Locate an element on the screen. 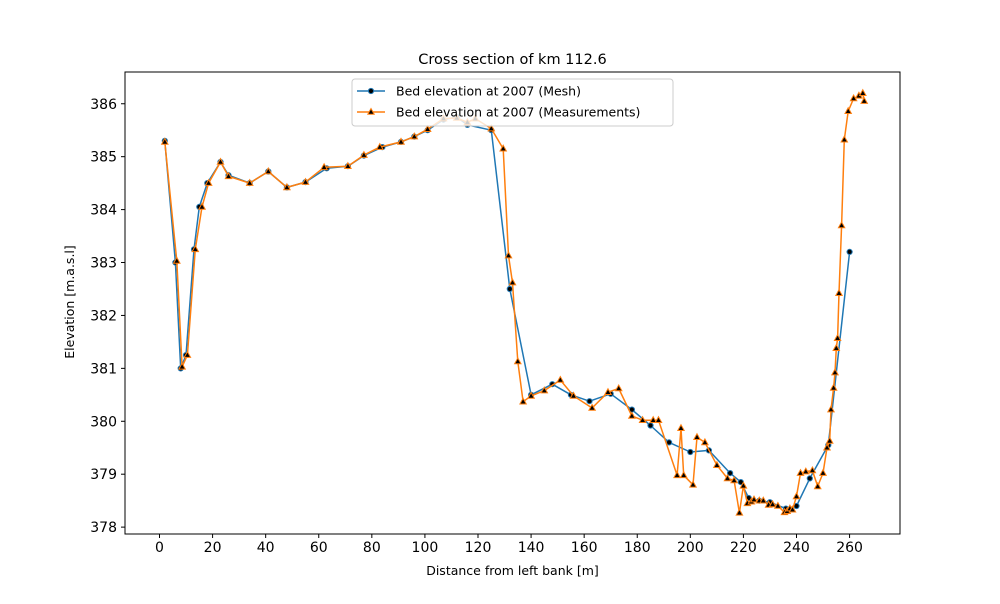  legend-measurements-label: Bed elevation at 2007 (Measurements) is located at coordinates (518, 112).